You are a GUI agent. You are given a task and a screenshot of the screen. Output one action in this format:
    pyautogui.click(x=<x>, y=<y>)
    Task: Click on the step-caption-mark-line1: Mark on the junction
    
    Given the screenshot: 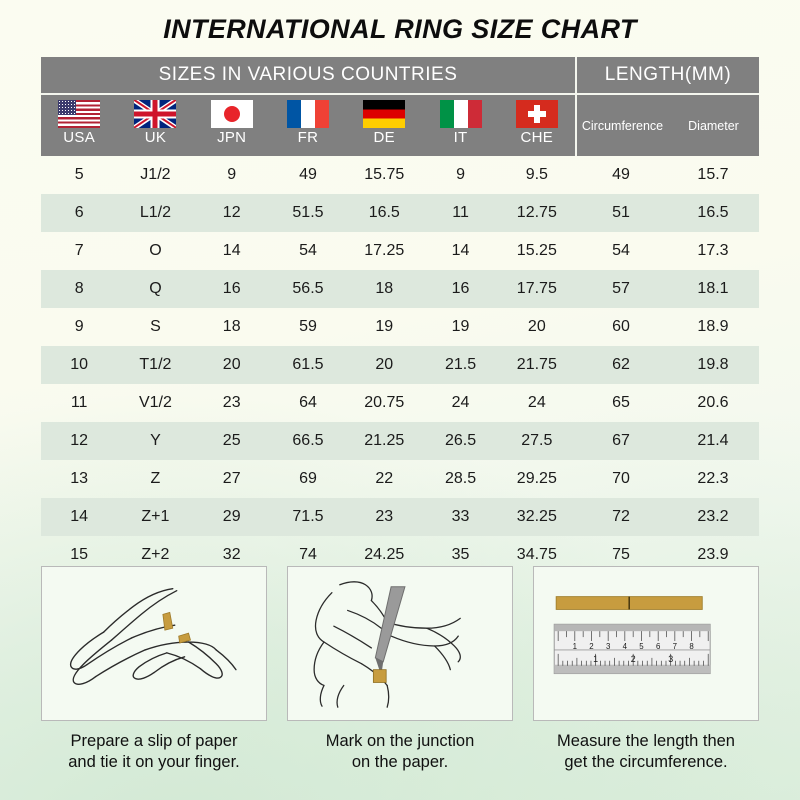 What is the action you would take?
    pyautogui.click(x=400, y=741)
    